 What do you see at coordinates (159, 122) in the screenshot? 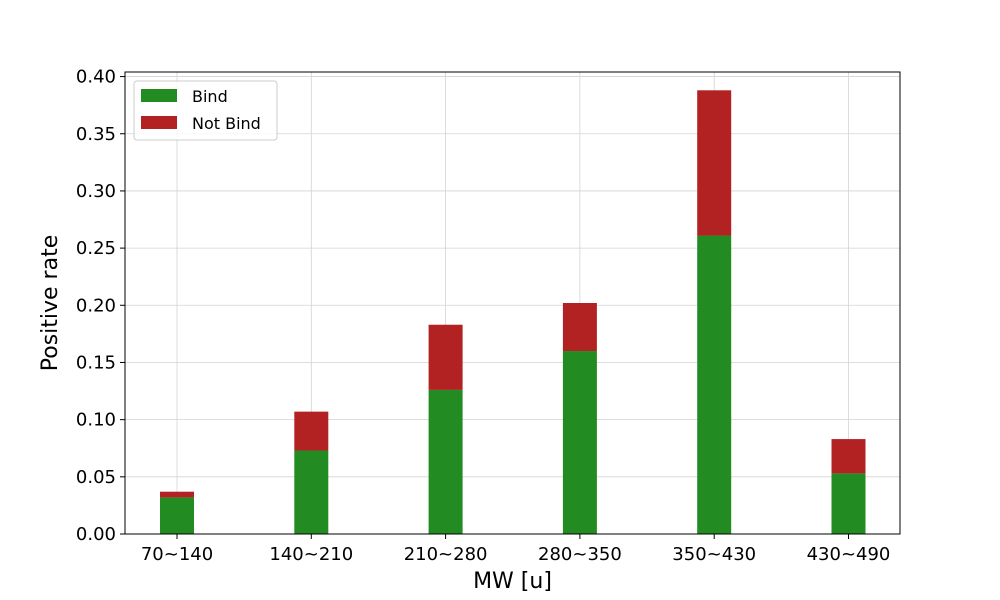
I see `legend-swatch-not-bind` at bounding box center [159, 122].